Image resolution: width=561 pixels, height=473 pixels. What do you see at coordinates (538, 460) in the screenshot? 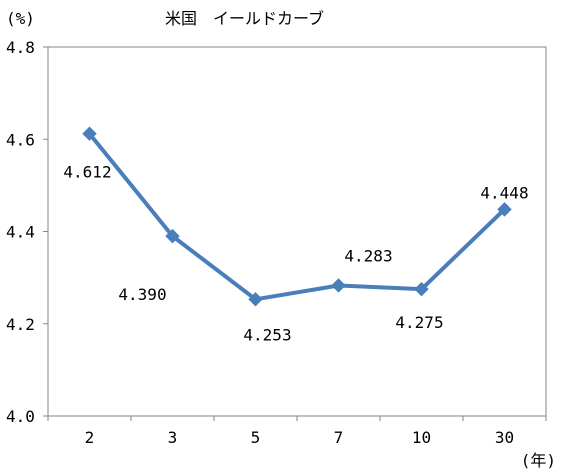
I see `x-axis-unit: (年)` at bounding box center [538, 460].